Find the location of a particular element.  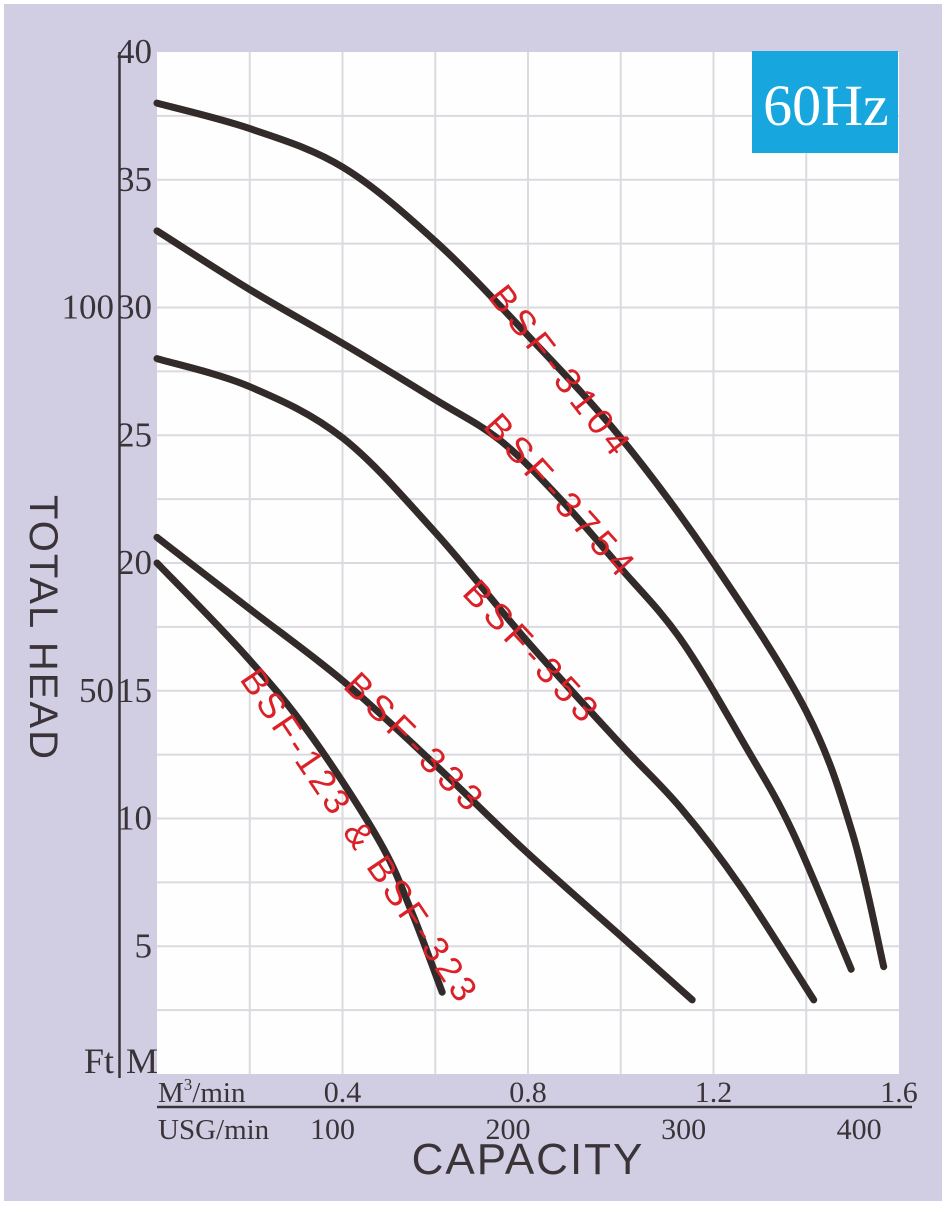

m-tick-10: 10 is located at coordinates (134, 818).